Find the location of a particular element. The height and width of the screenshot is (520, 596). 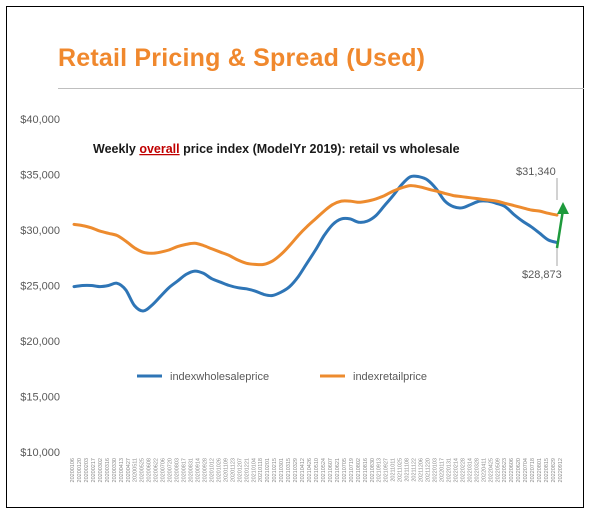

x-tick-label: 20200831 is located at coordinates (192, 470).